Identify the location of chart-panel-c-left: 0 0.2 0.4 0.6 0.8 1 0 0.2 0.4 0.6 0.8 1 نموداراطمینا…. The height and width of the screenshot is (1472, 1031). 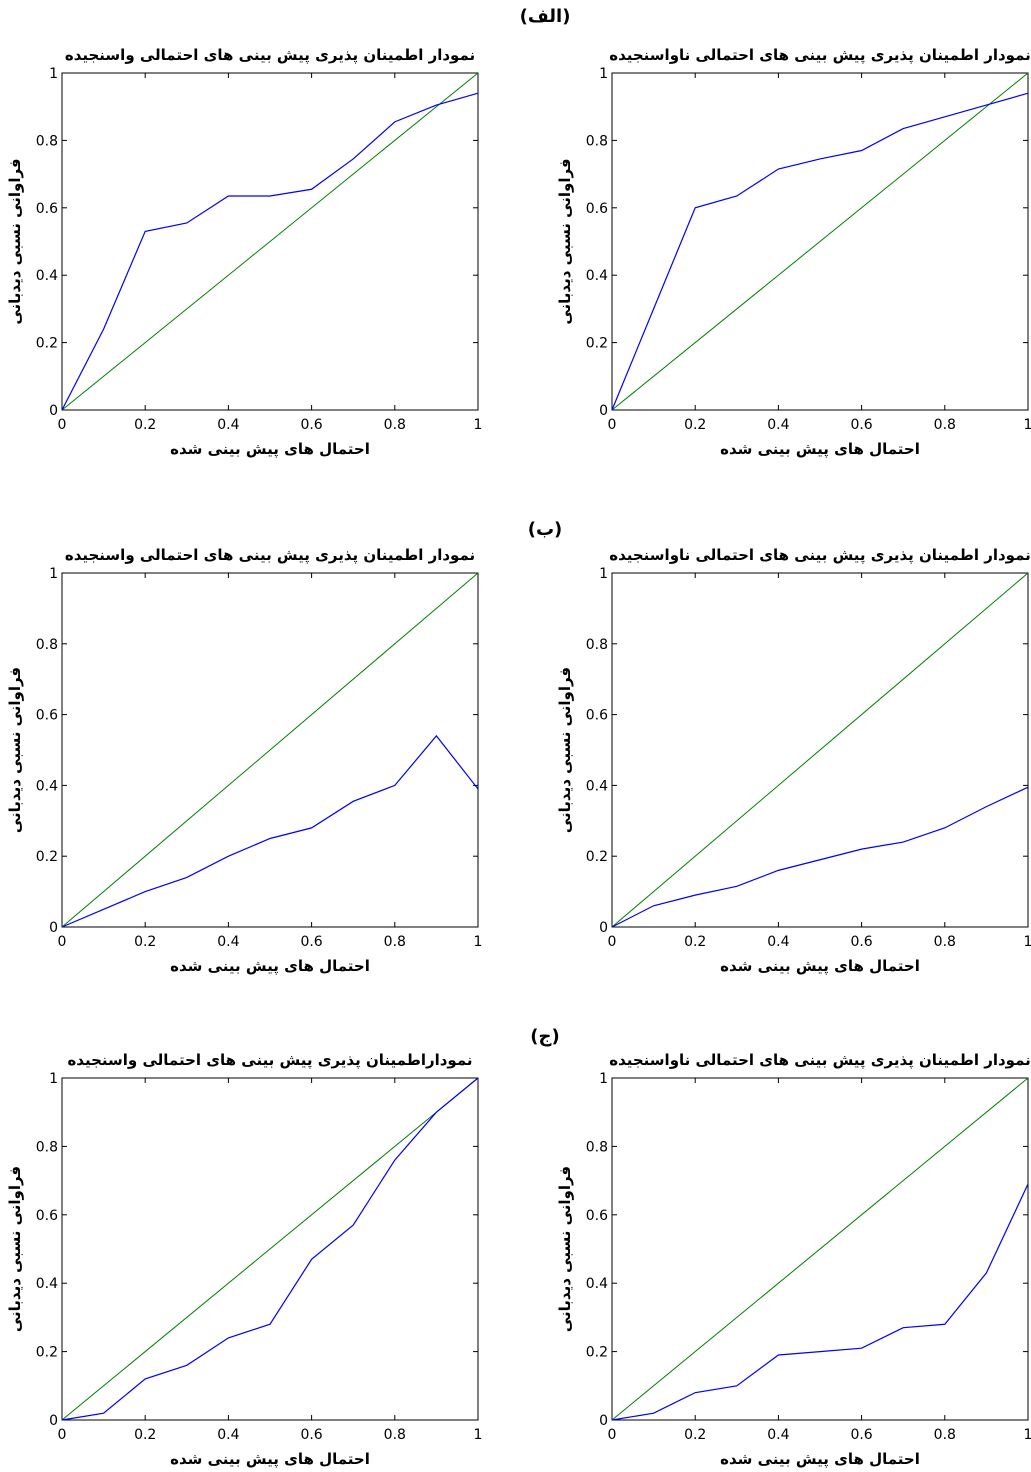
(244, 1260).